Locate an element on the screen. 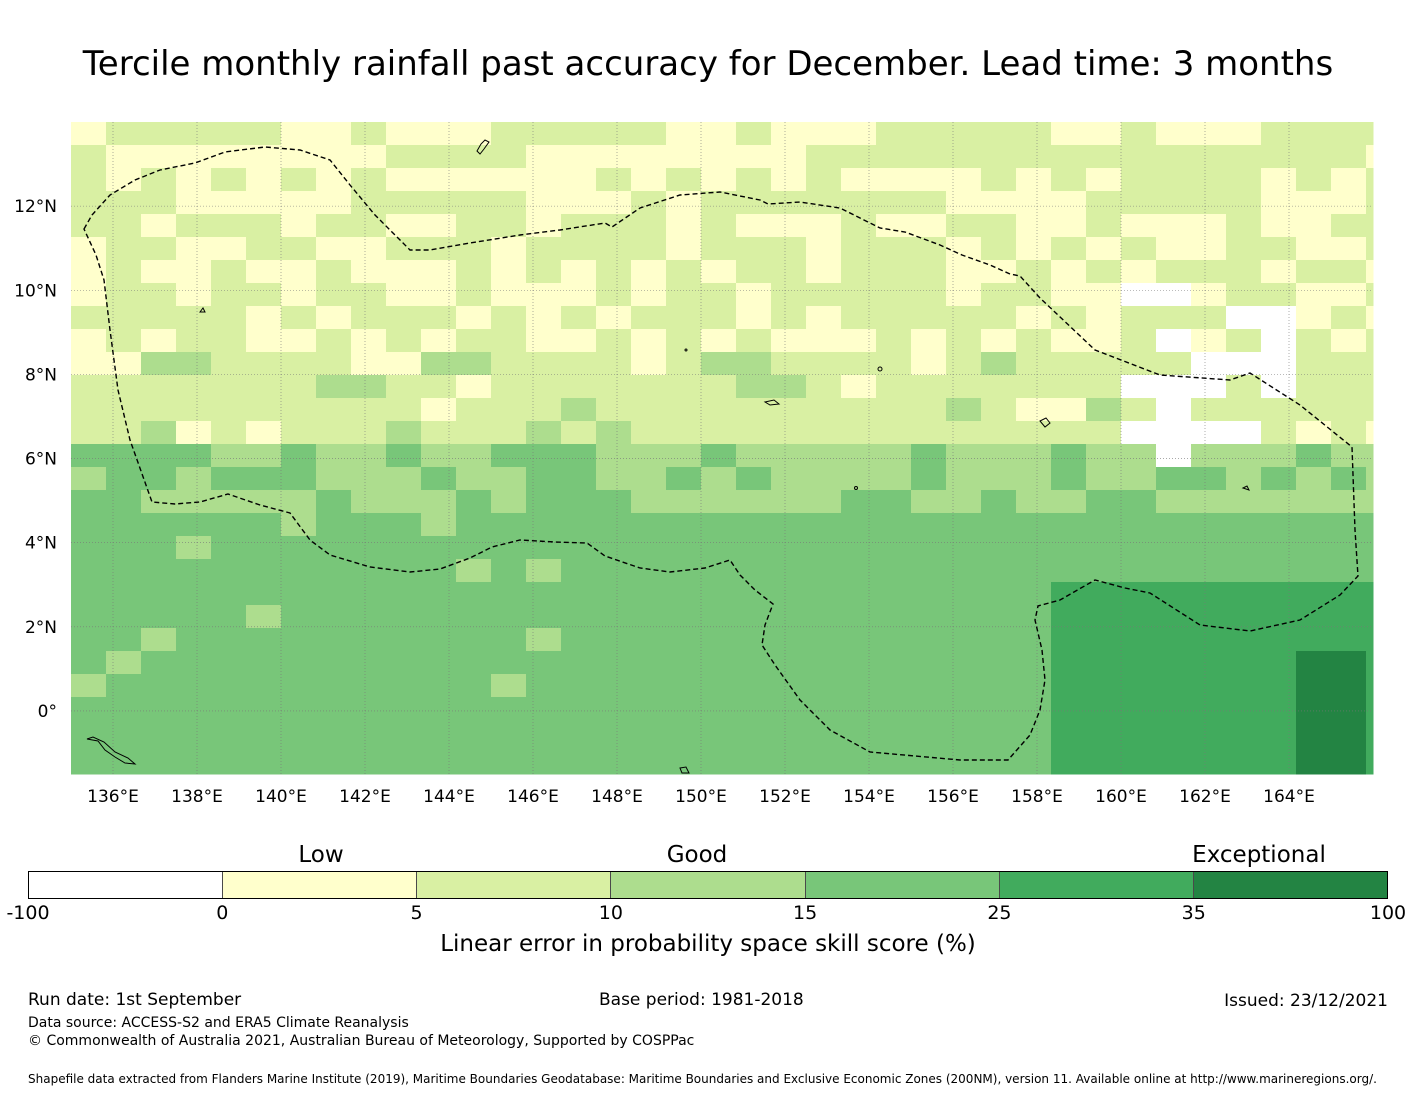  longitude-tick-label: 162°E is located at coordinates (1205, 797).